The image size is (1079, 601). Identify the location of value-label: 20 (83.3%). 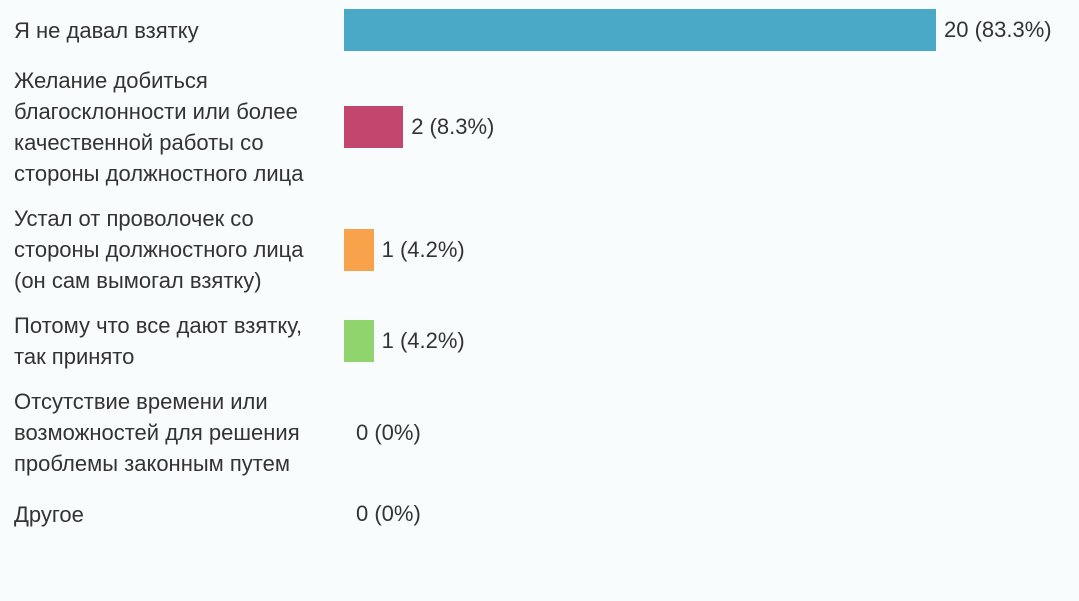
(998, 29).